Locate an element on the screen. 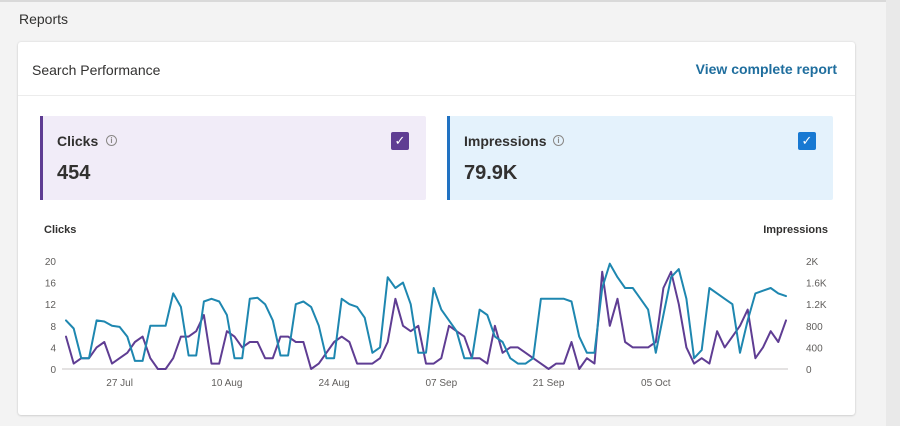 The image size is (900, 426). impressions-checkbox: ✓ is located at coordinates (807, 141).